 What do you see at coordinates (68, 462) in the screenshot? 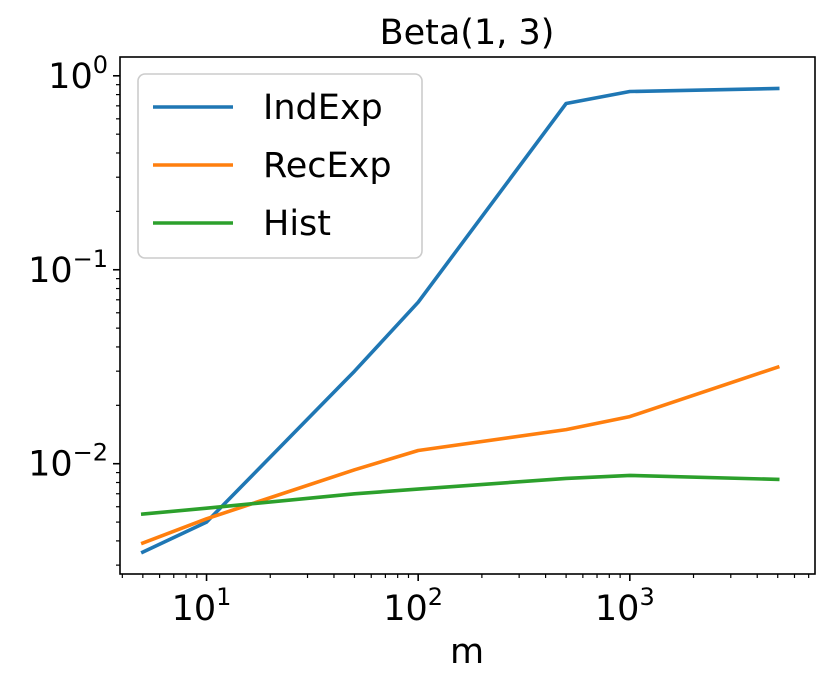
I see `y-tick-label: 10⁻²` at bounding box center [68, 462].